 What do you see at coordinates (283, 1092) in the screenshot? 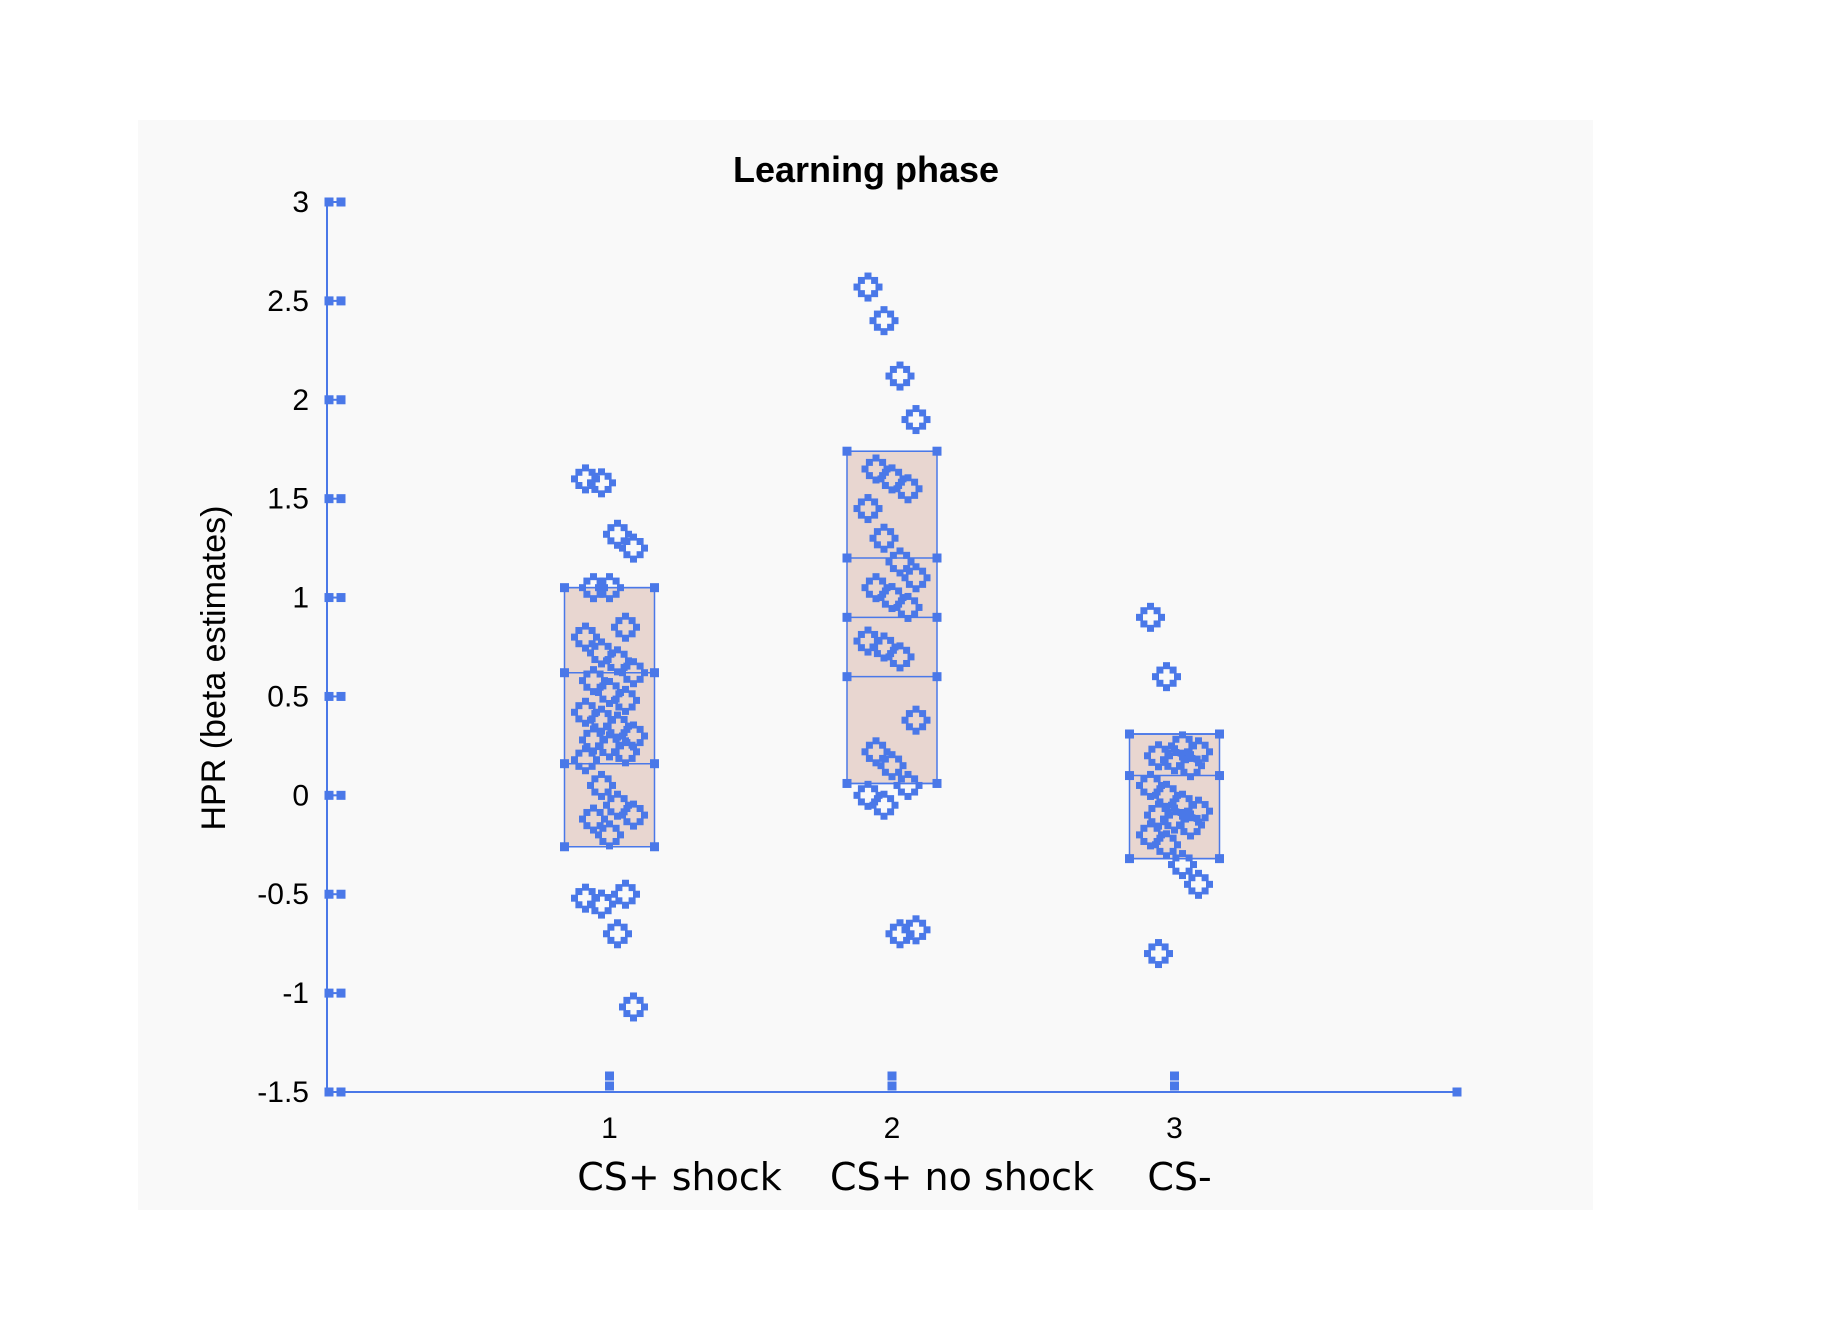
I see `y-tick-label: -1.5` at bounding box center [283, 1092].